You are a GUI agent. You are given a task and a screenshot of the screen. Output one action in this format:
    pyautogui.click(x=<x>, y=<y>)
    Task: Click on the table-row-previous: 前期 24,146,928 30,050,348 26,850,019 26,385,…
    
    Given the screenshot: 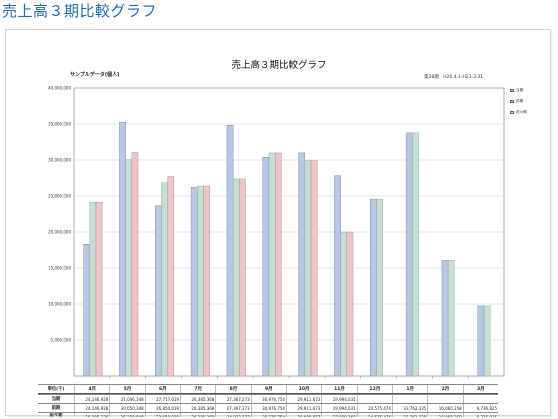 What is the action you would take?
    pyautogui.click(x=268, y=407)
    